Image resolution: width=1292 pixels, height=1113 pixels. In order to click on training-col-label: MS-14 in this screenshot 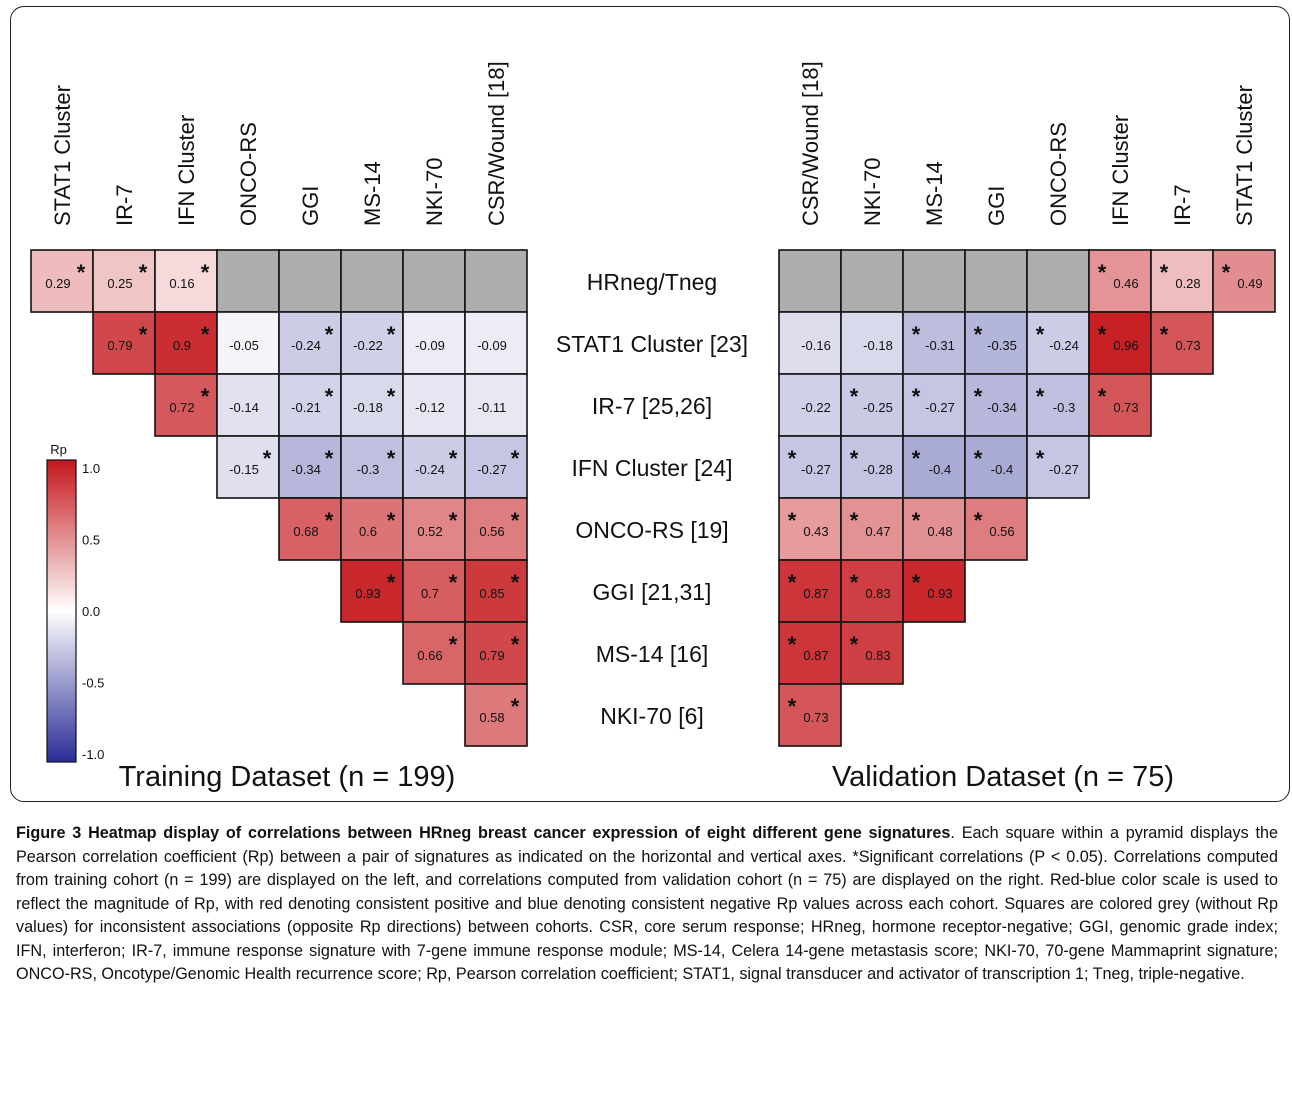, I will do `click(372, 193)`.